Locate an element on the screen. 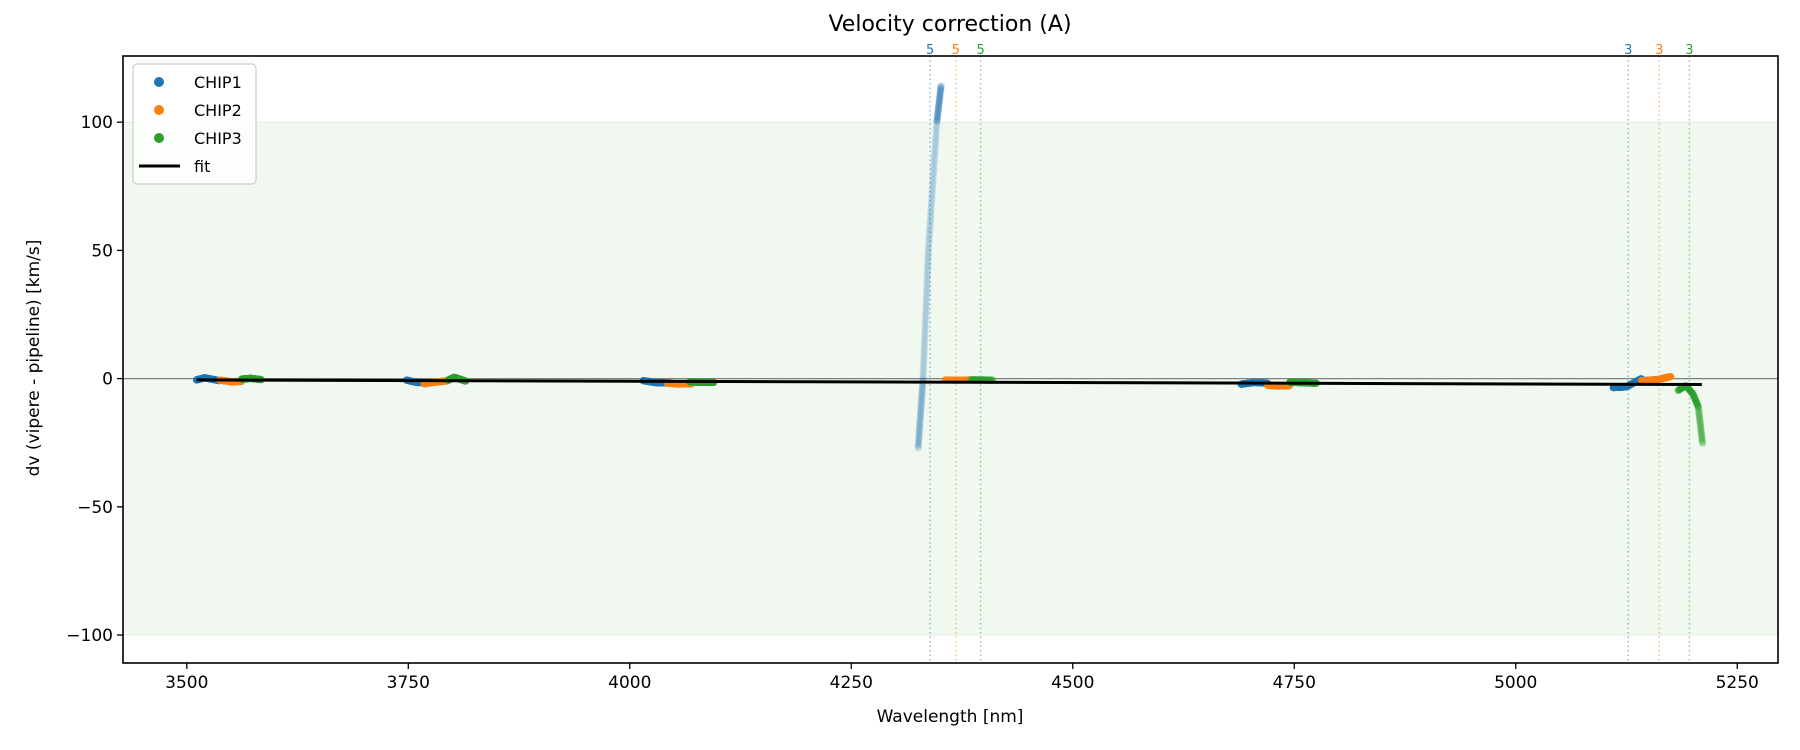 This screenshot has width=1800, height=750. order-marker-label: 5 is located at coordinates (980, 50).